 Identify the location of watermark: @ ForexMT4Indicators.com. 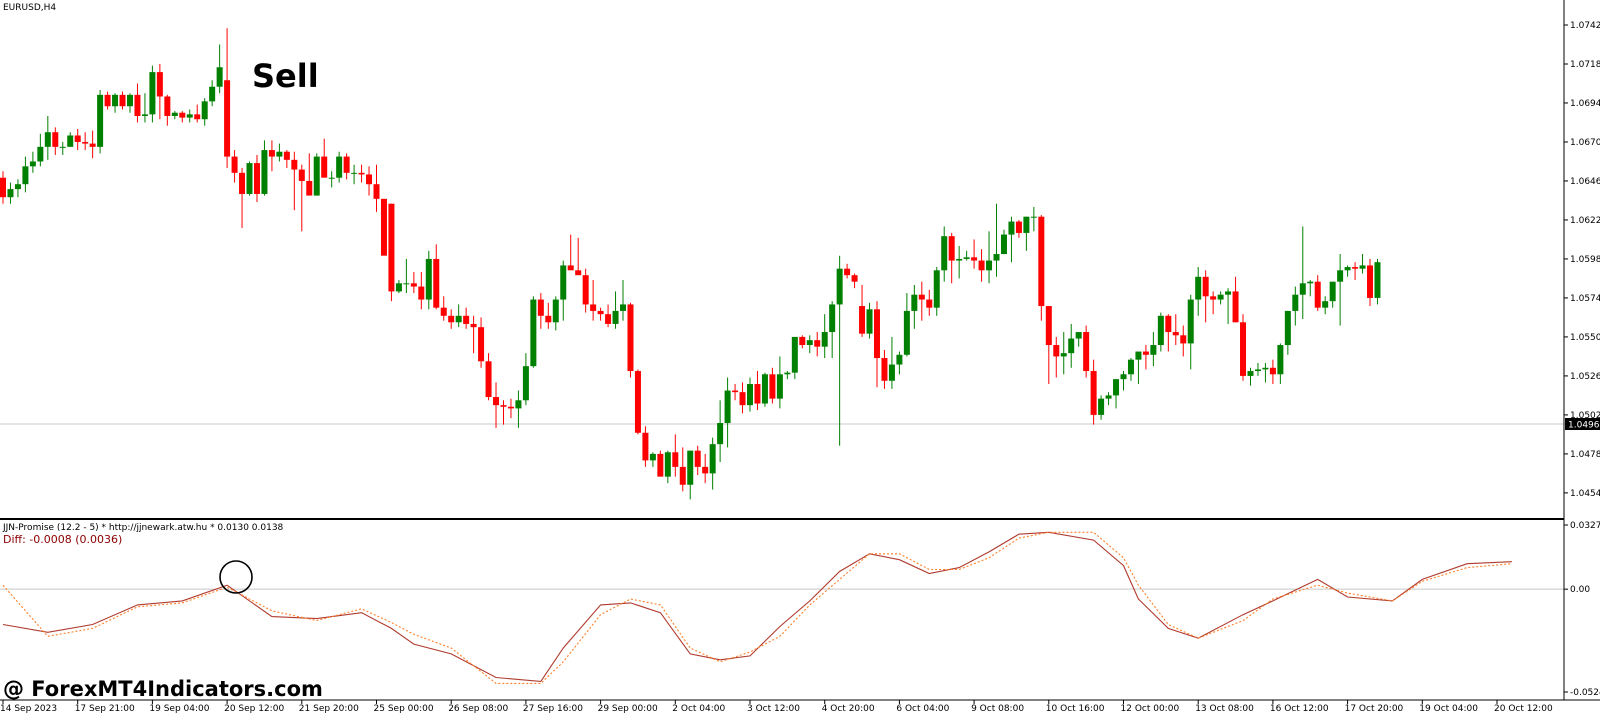
(163, 689).